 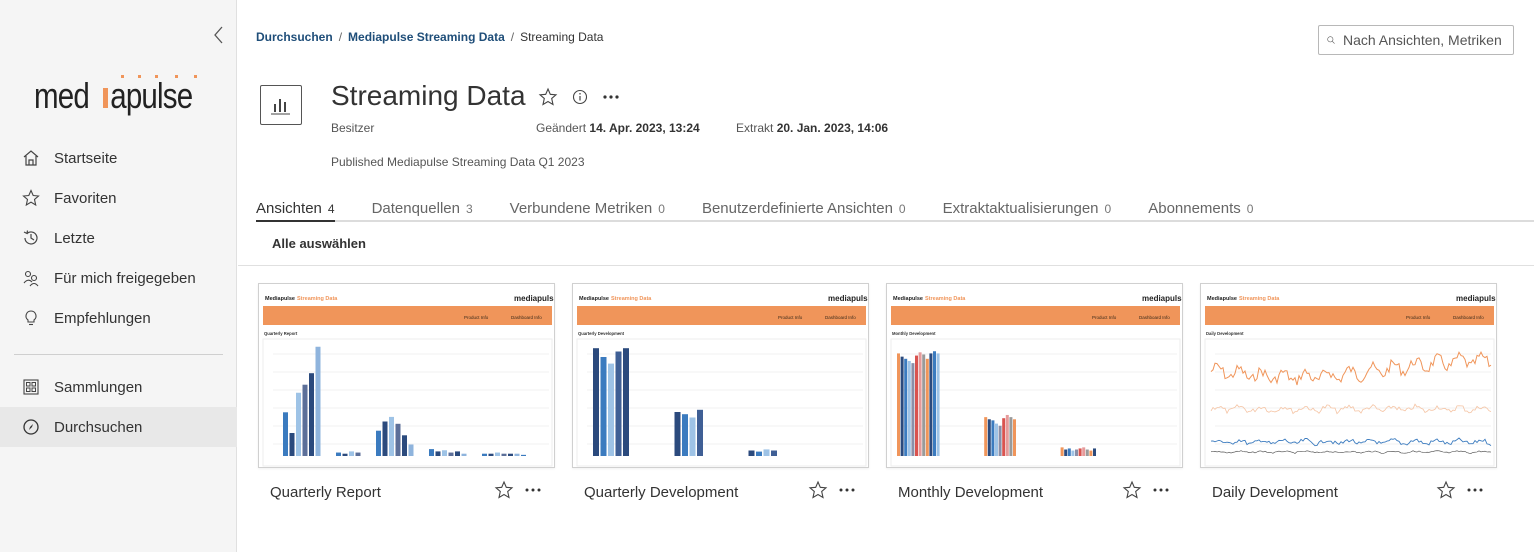 I want to click on chevron-left-icon, so click(x=218, y=35).